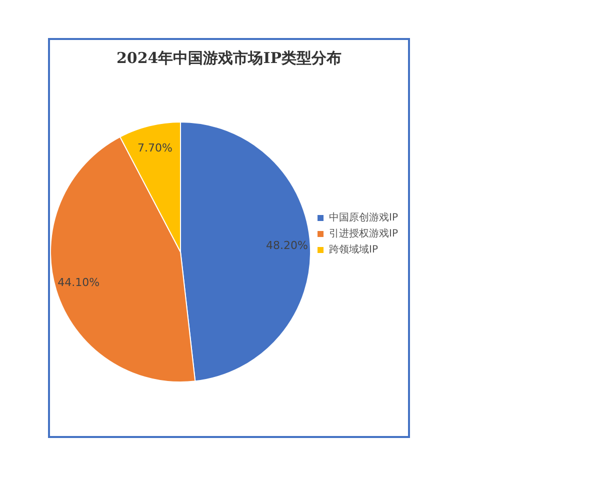 This screenshot has height=480, width=600. Describe the element at coordinates (154, 147) in the screenshot. I see `data-label: 7.70%` at that location.